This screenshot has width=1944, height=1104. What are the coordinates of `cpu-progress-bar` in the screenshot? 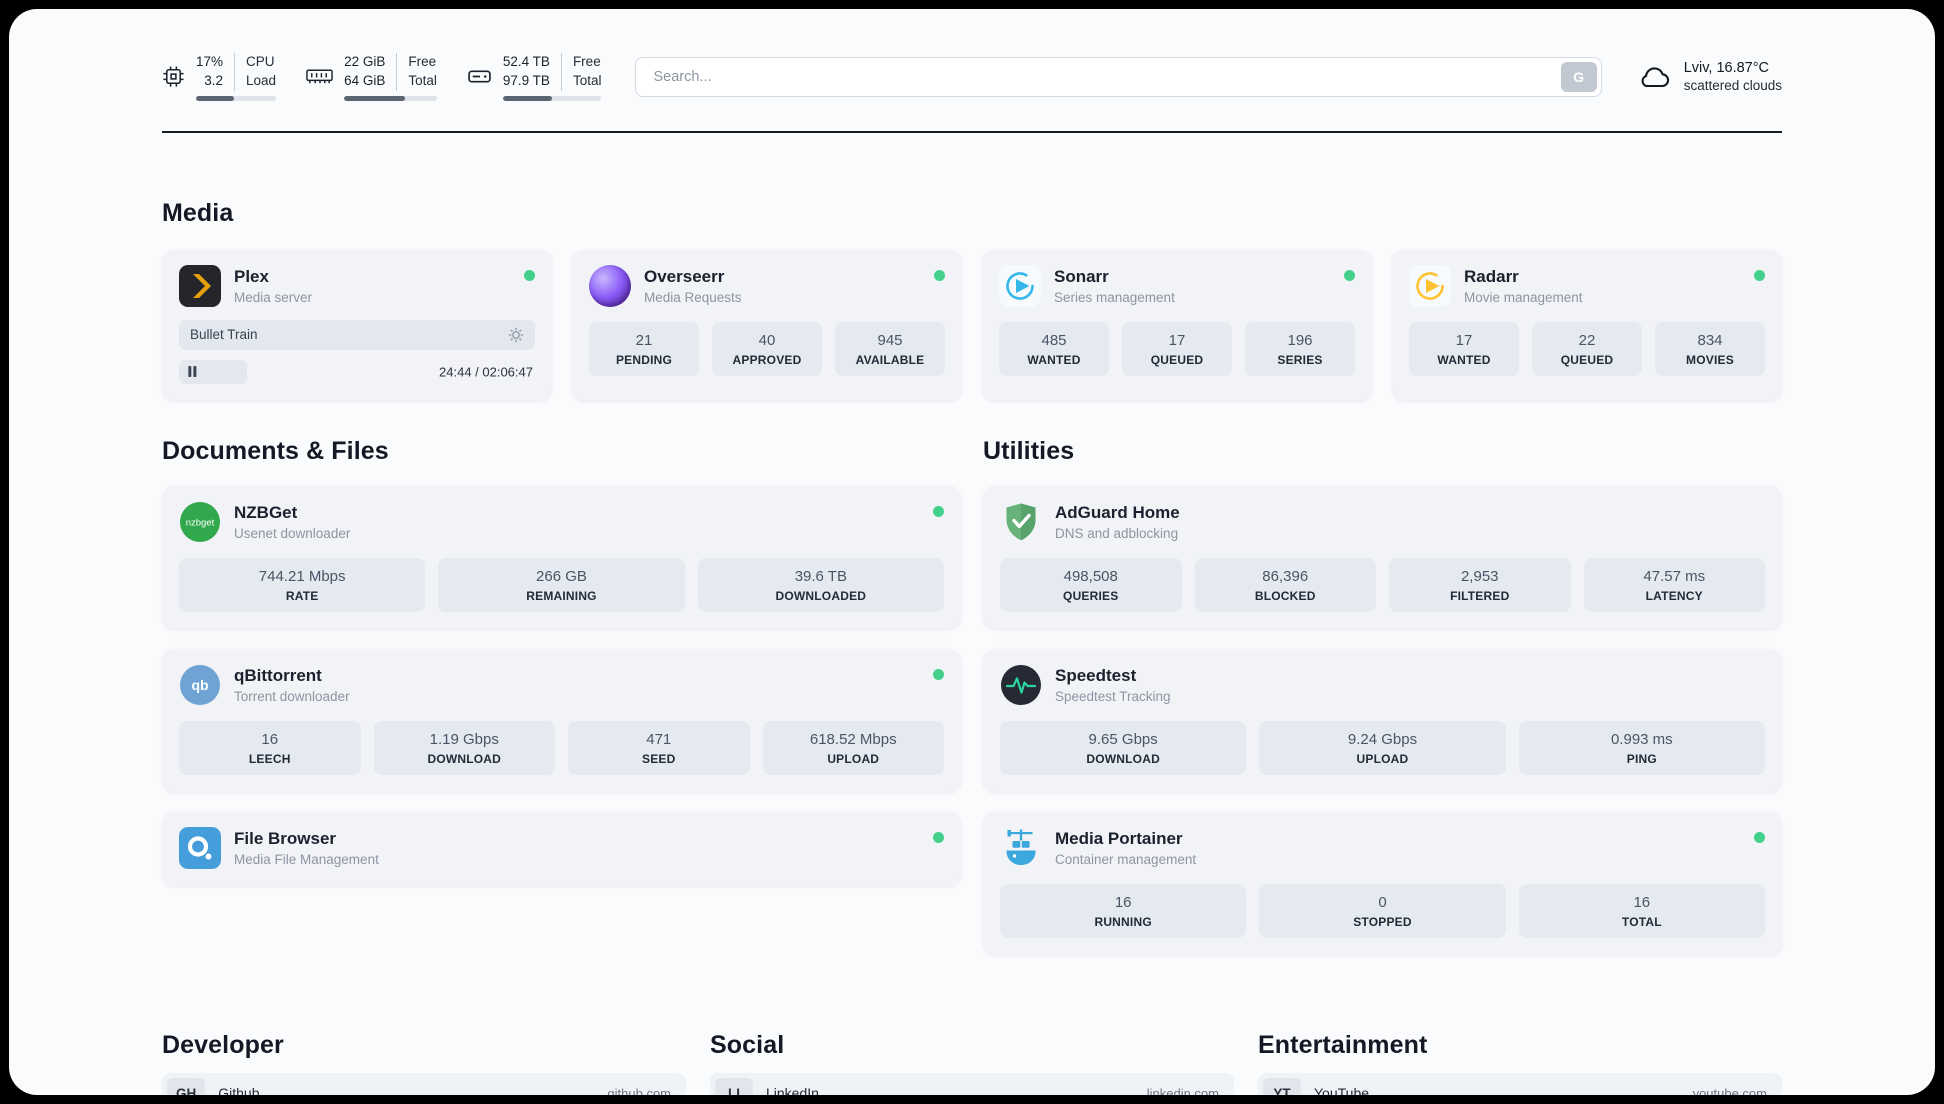 It's located at (236, 98).